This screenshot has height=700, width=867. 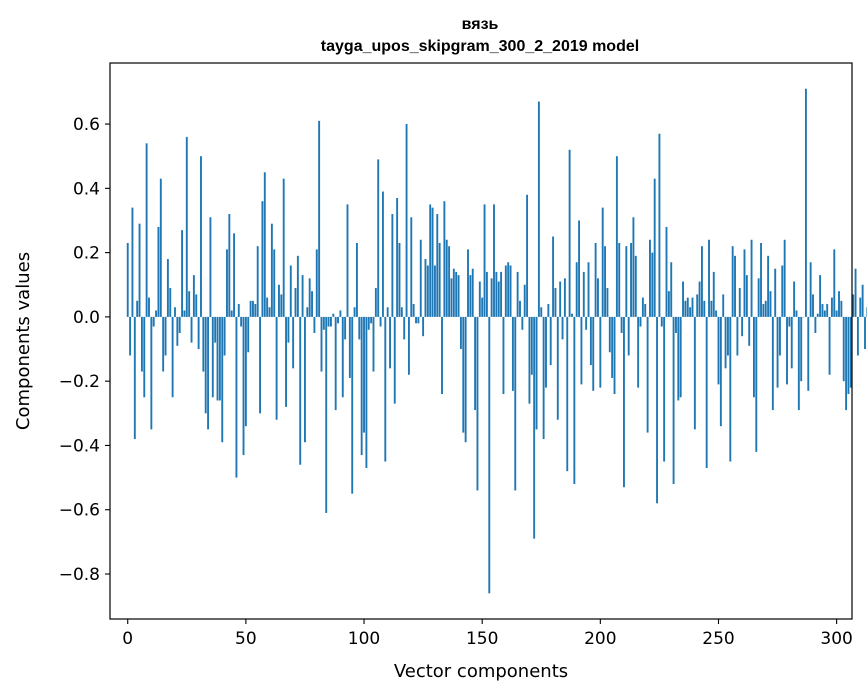 What do you see at coordinates (600, 639) in the screenshot?
I see `x-tick-label: 200` at bounding box center [600, 639].